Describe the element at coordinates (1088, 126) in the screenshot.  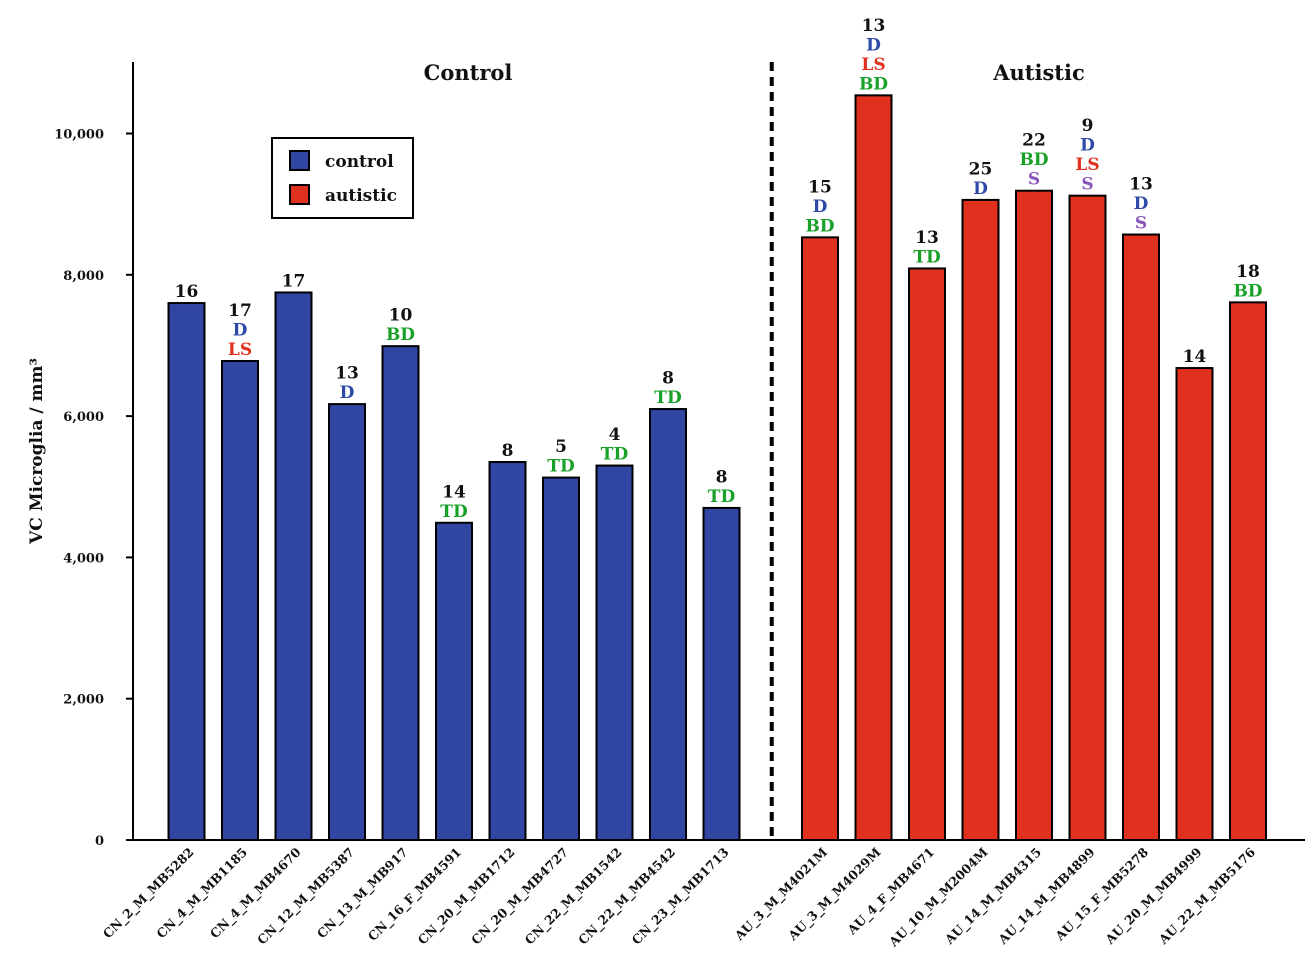
I see `bar-label: 9` at that location.